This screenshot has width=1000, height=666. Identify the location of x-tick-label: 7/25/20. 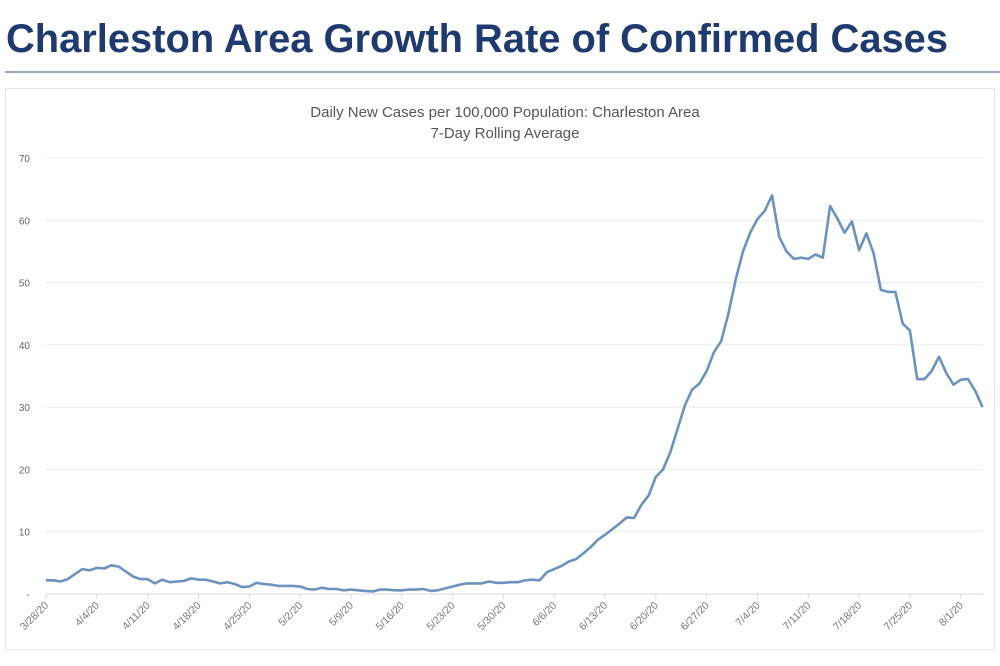
(898, 616).